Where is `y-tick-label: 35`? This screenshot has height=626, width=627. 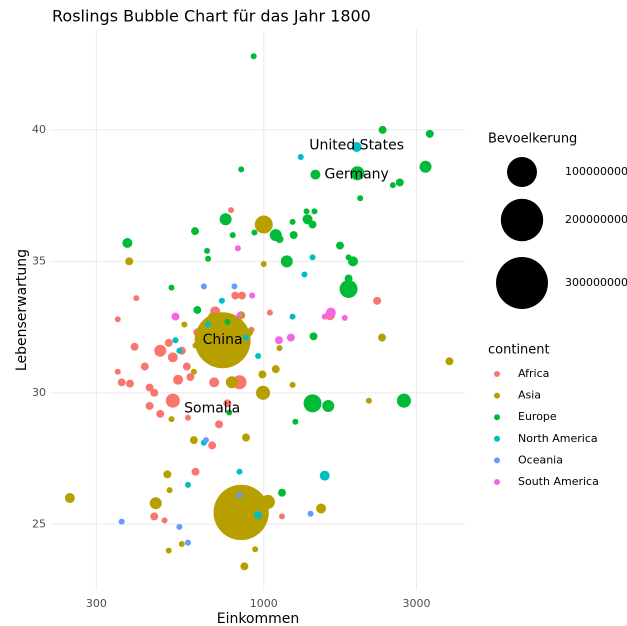
y-tick-label: 35 is located at coordinates (39, 260).